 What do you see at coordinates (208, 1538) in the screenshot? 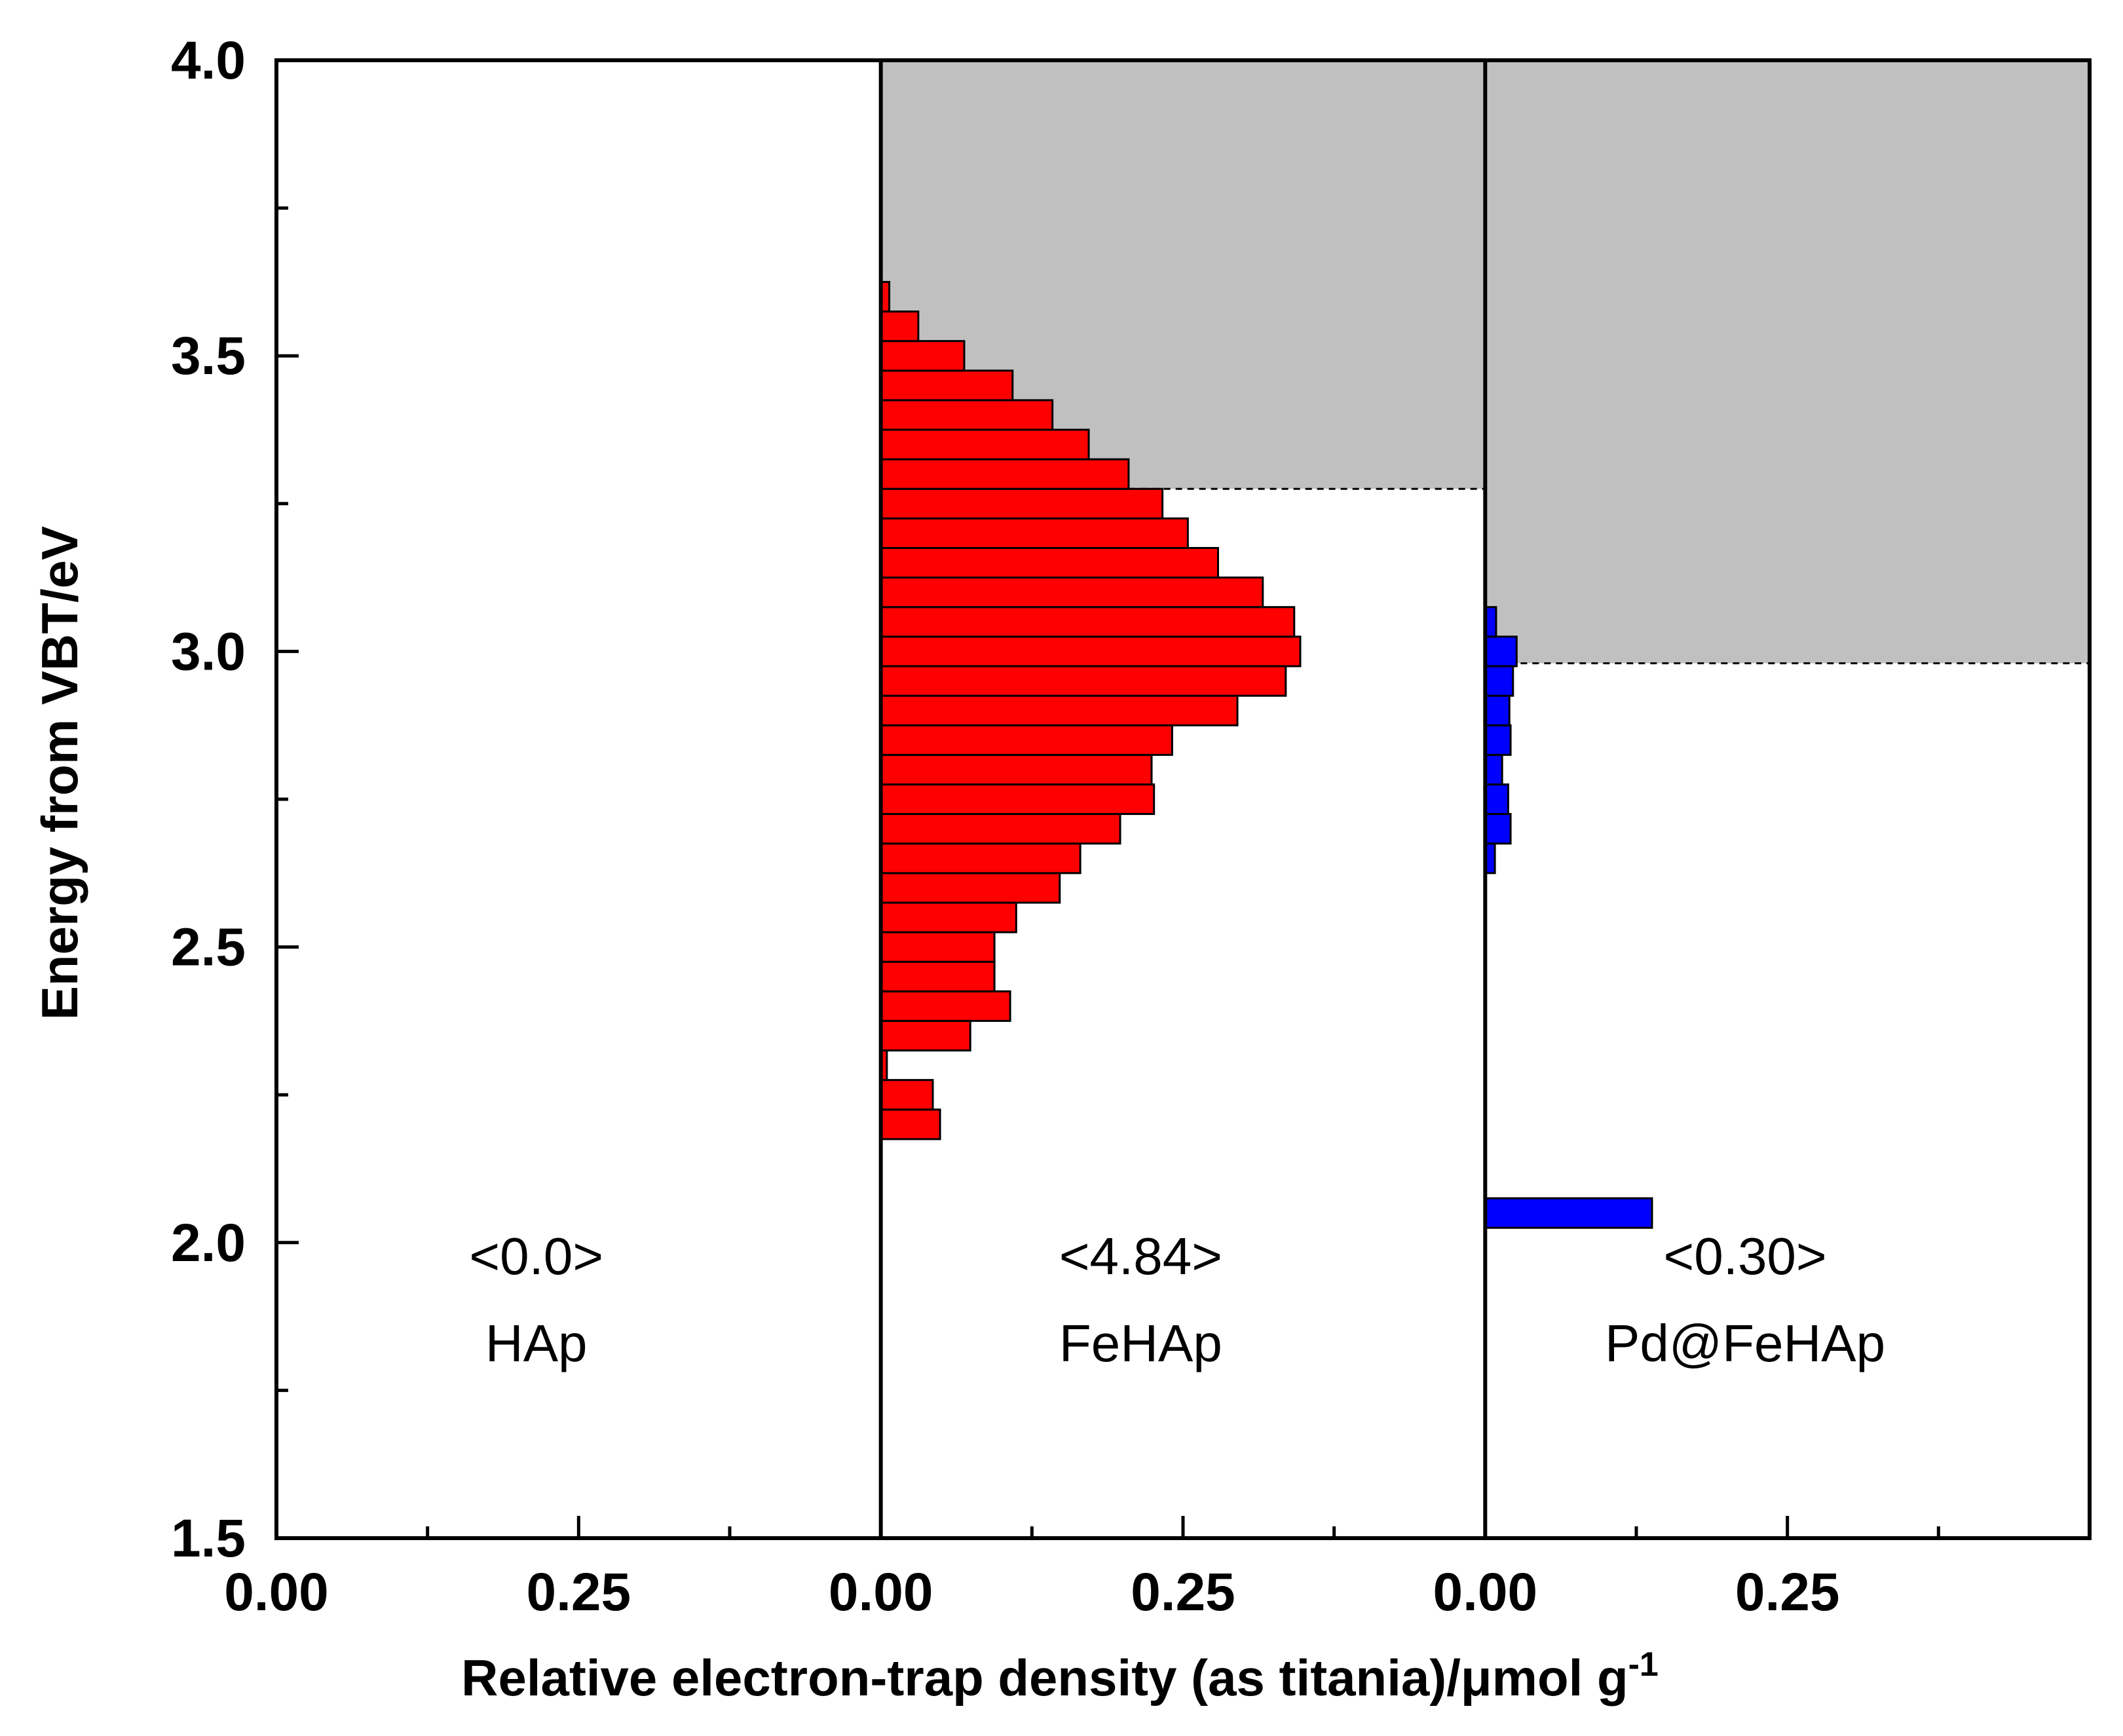
I see `y-tick-label: 1.5` at bounding box center [208, 1538].